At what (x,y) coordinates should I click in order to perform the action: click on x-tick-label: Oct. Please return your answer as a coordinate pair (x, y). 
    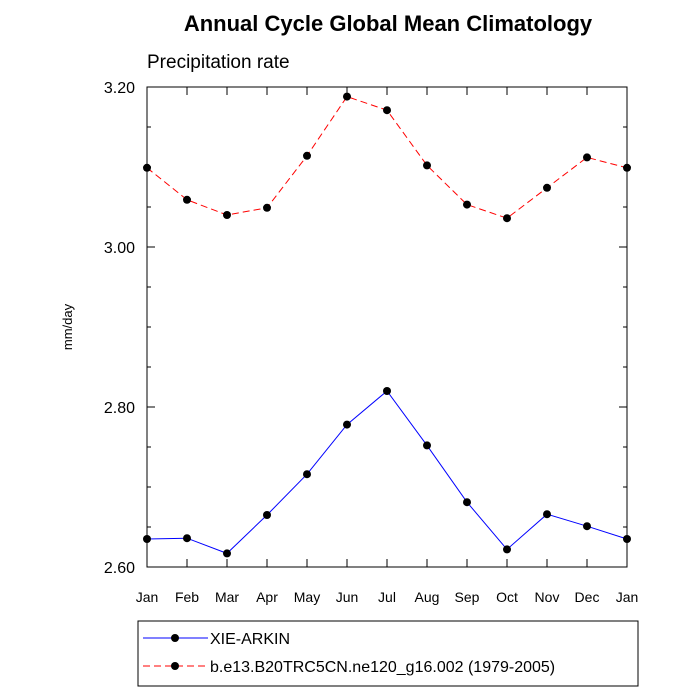
    Looking at the image, I should click on (507, 597).